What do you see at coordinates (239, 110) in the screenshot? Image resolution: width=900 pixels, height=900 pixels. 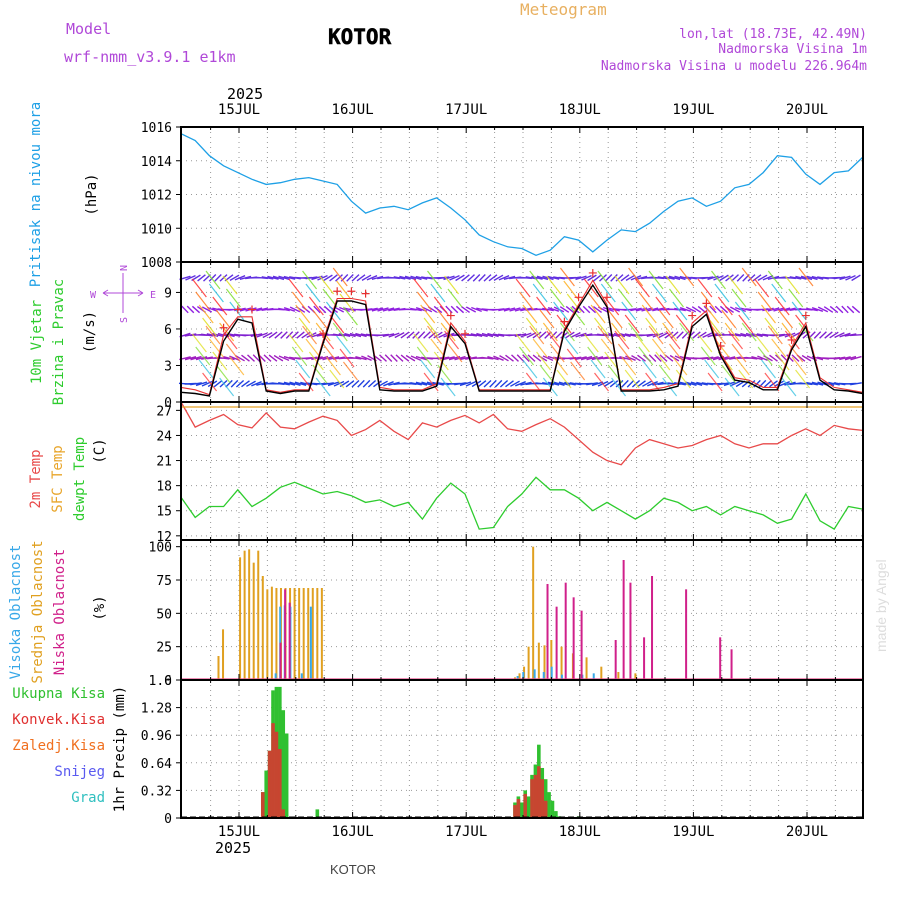 I see `x-tick-label-top: 15JUL` at bounding box center [239, 110].